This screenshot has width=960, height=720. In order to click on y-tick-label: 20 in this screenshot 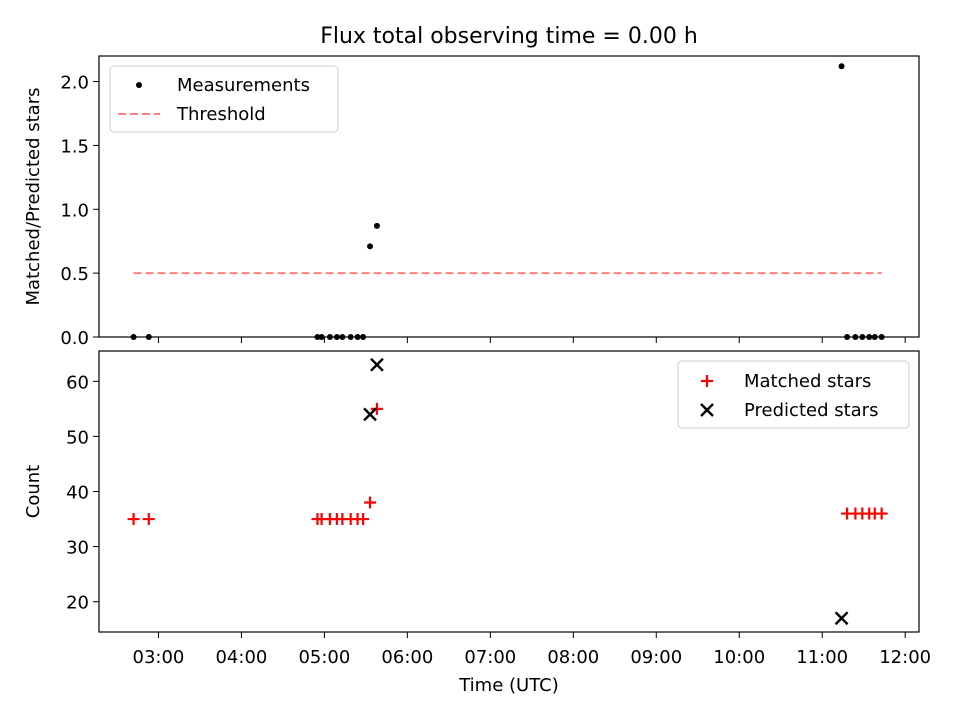, I will do `click(77, 603)`.